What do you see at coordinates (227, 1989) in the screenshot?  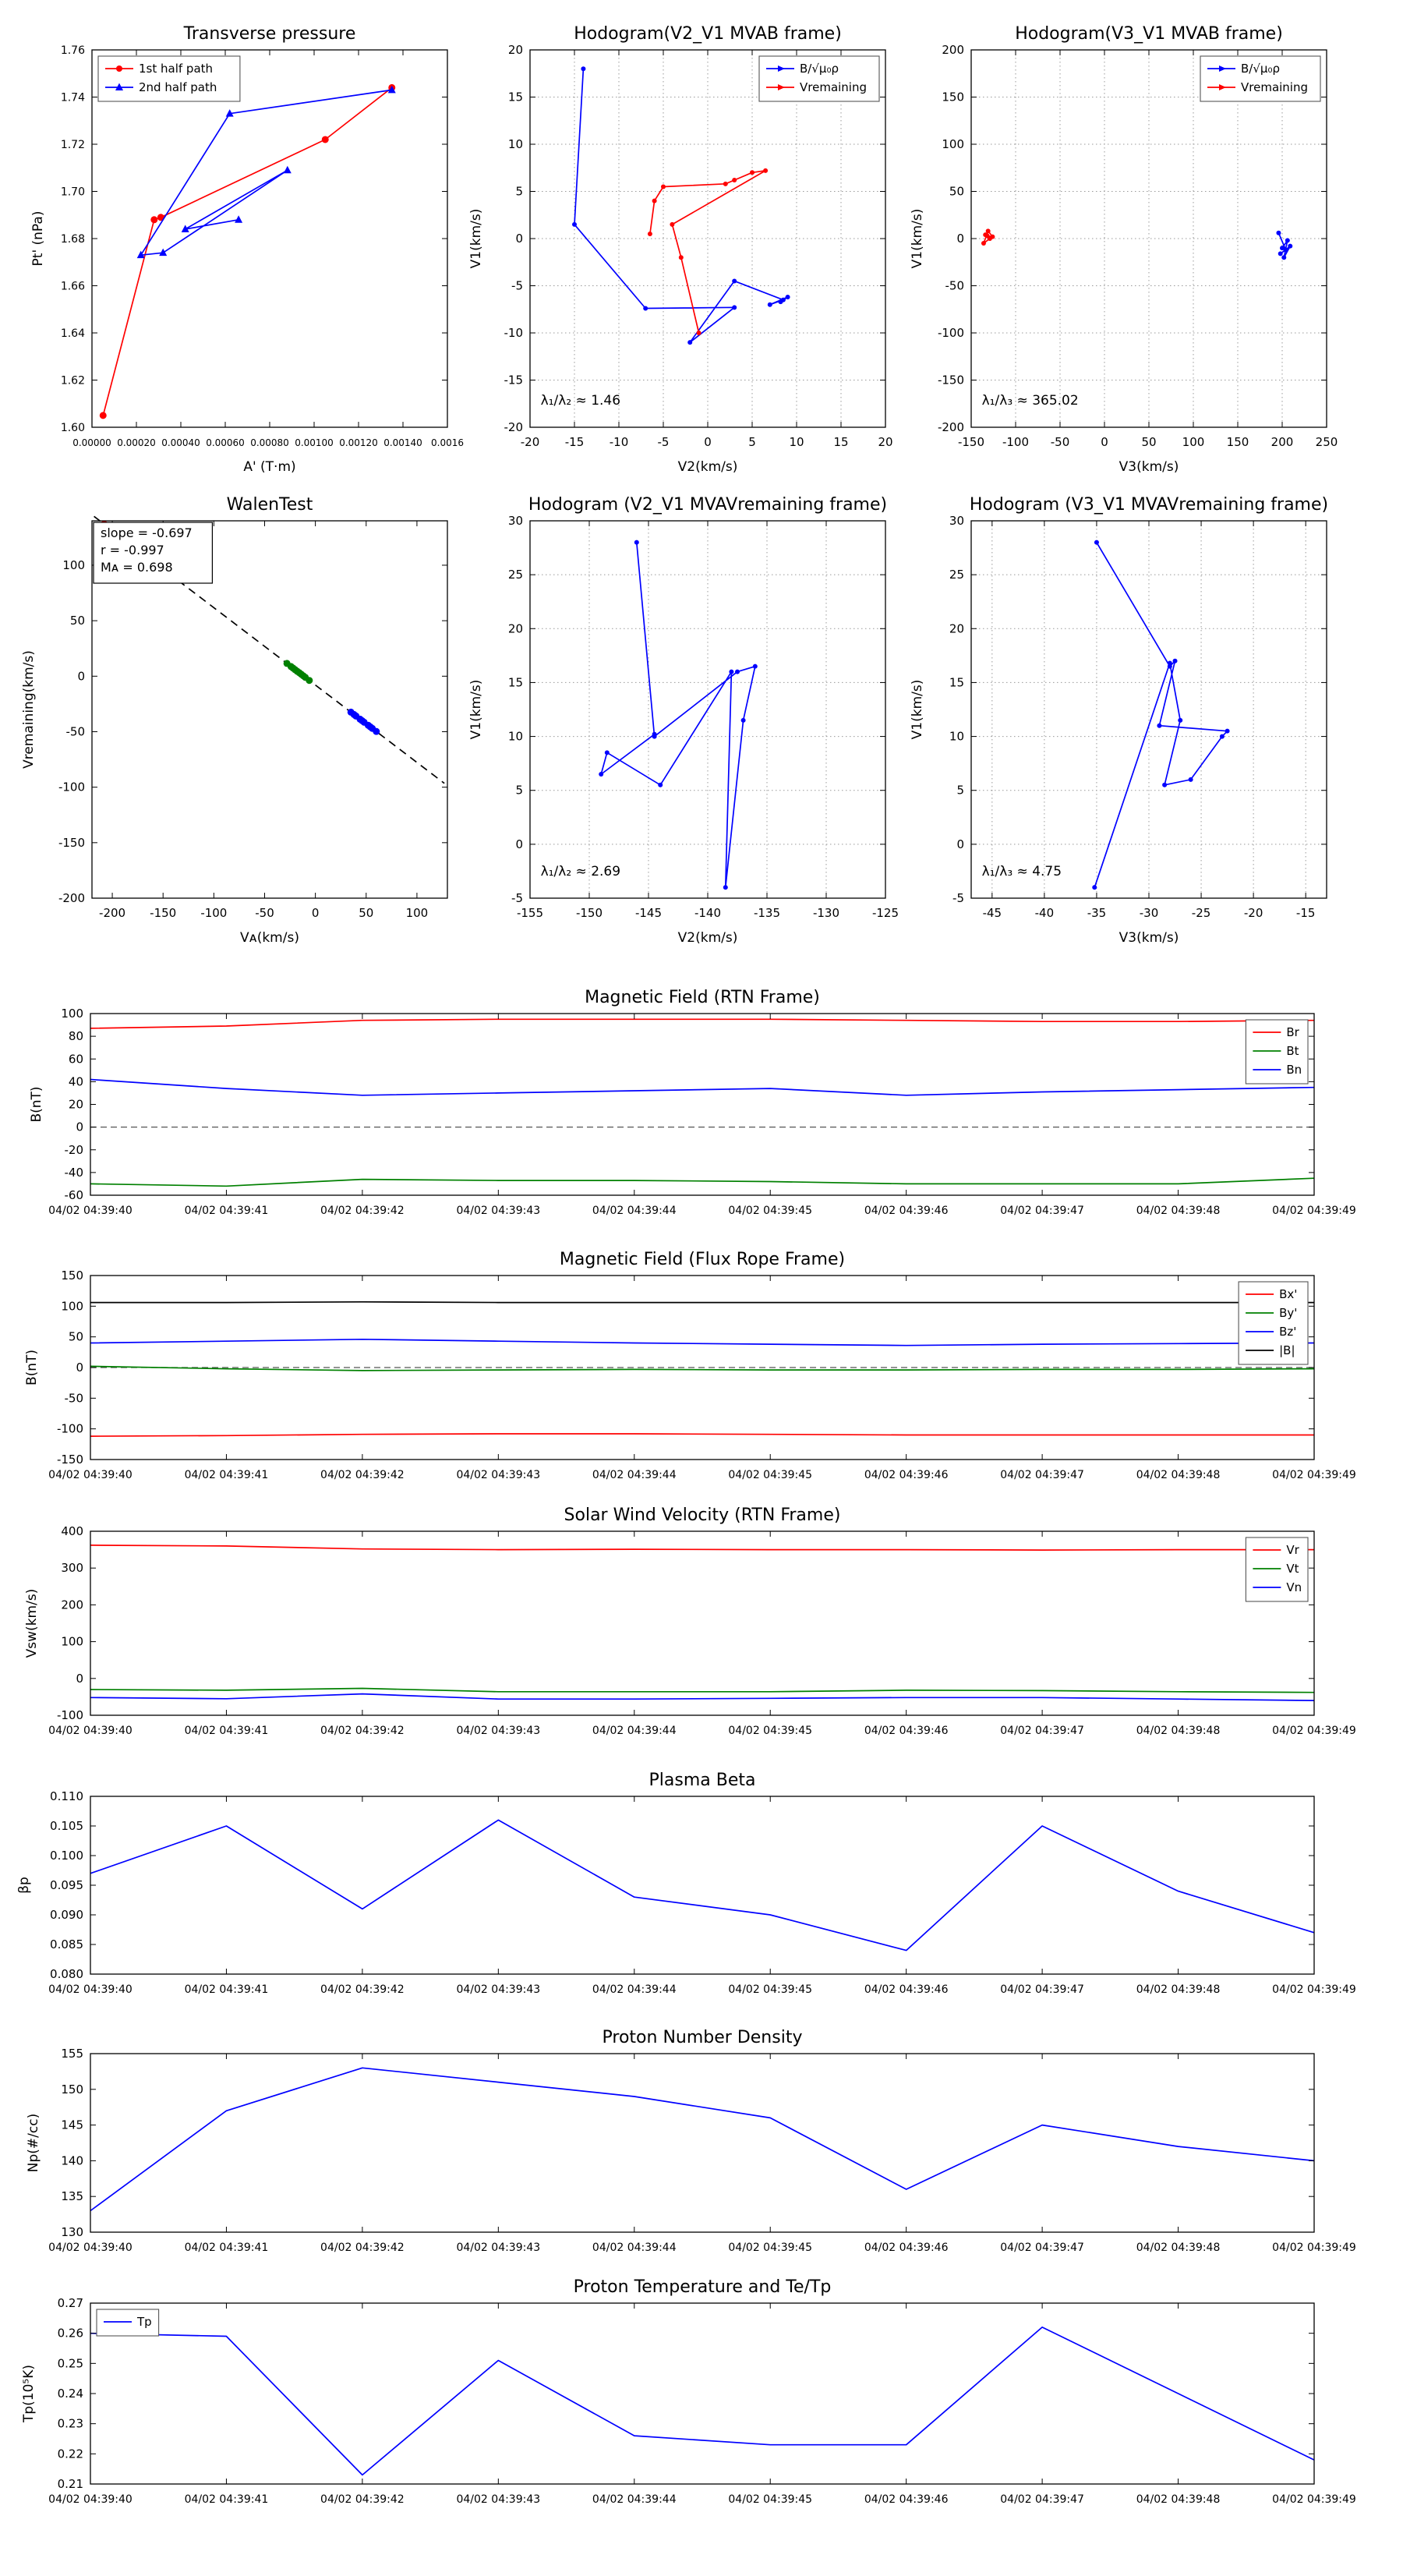 I see `x-tick-label: 04/02 04:39:41` at bounding box center [227, 1989].